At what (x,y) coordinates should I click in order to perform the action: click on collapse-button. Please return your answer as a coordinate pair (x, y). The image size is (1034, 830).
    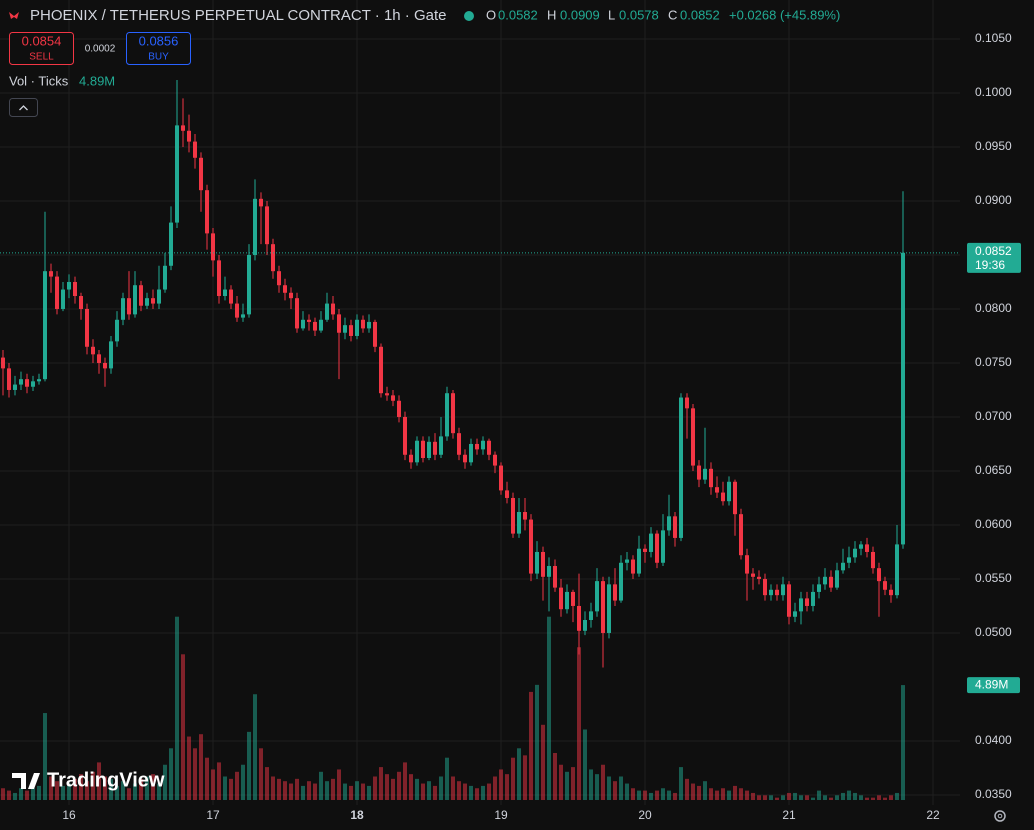
    Looking at the image, I should click on (23, 107).